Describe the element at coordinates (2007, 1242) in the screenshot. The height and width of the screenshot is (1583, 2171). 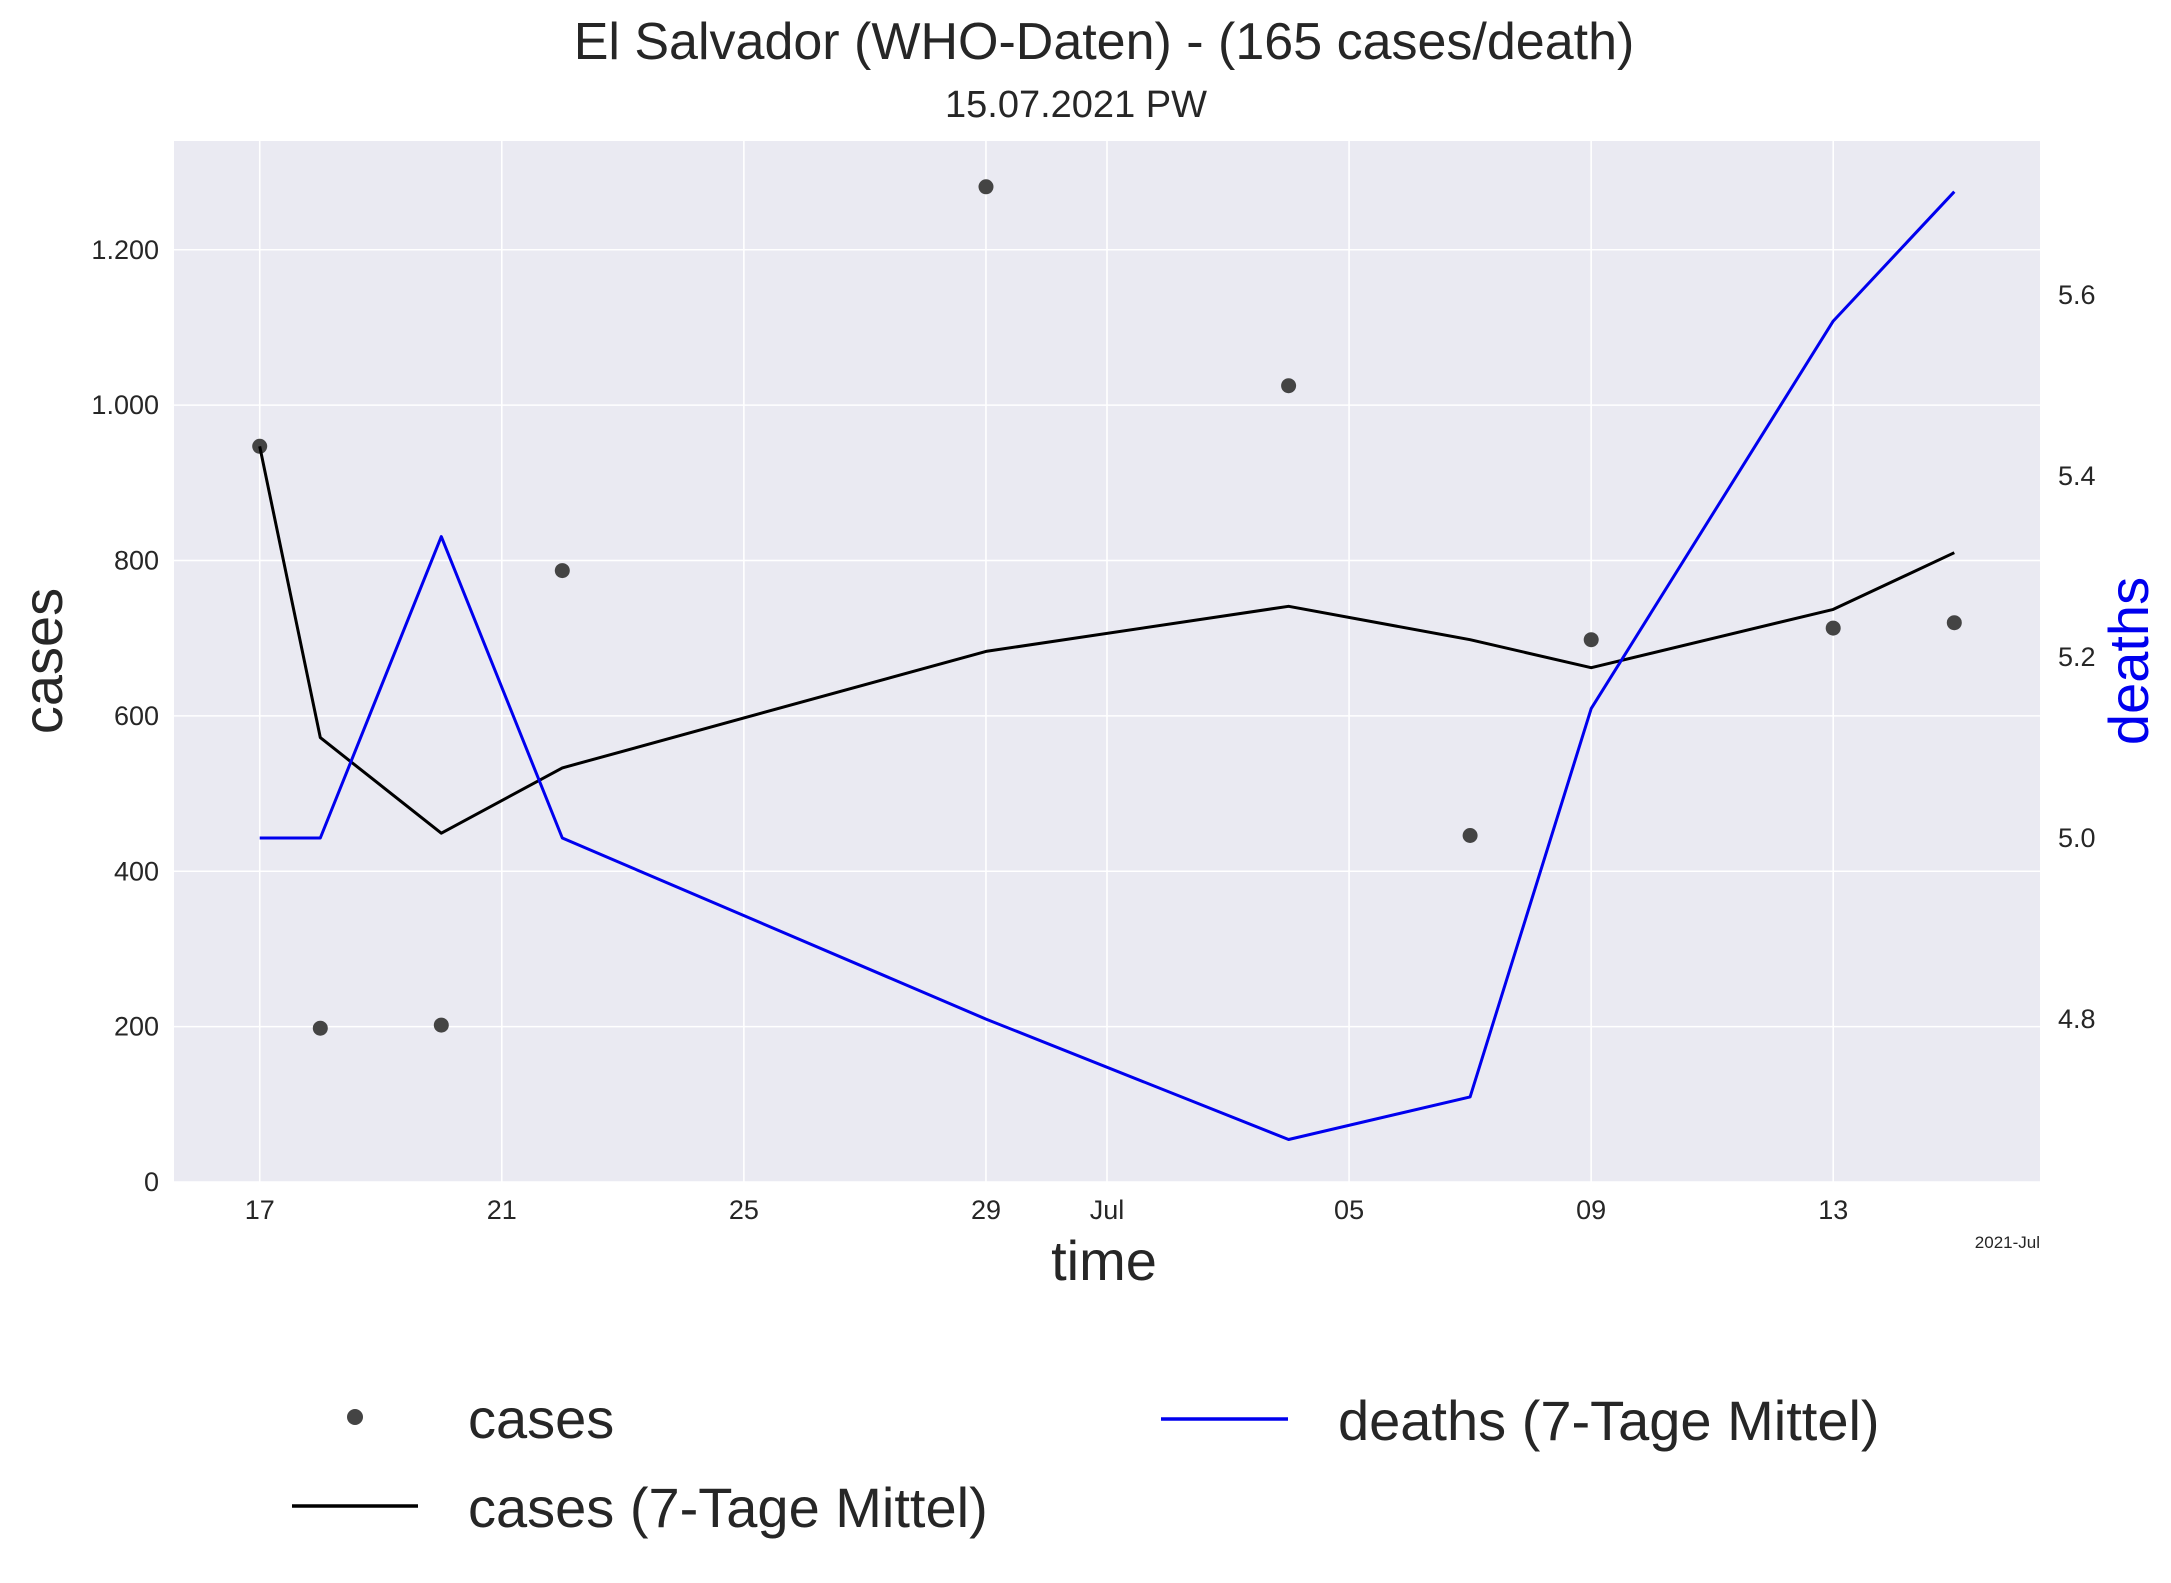
I see `x-axis-offset-label: 2021-Jul` at that location.